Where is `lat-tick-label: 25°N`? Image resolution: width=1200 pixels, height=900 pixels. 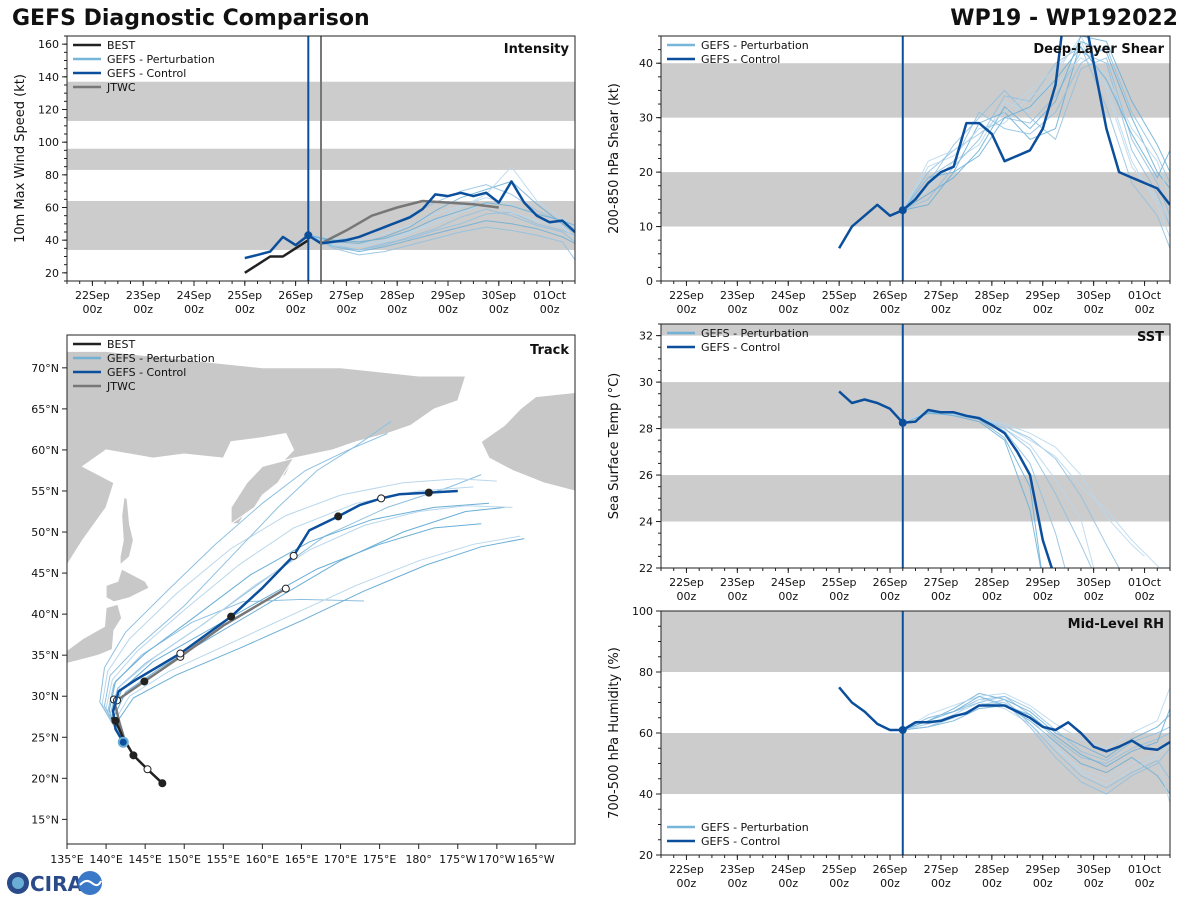
lat-tick-label: 25°N is located at coordinates (45, 737).